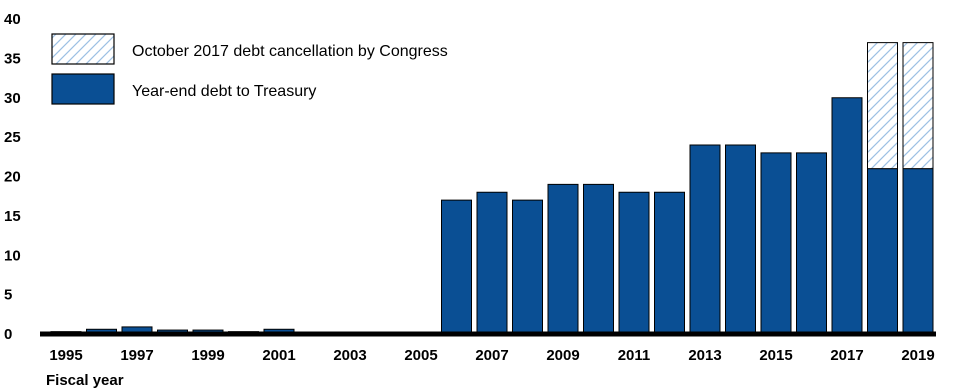 Image resolution: width=956 pixels, height=388 pixels. Describe the element at coordinates (12, 255) in the screenshot. I see `y-tick-label: 10` at that location.